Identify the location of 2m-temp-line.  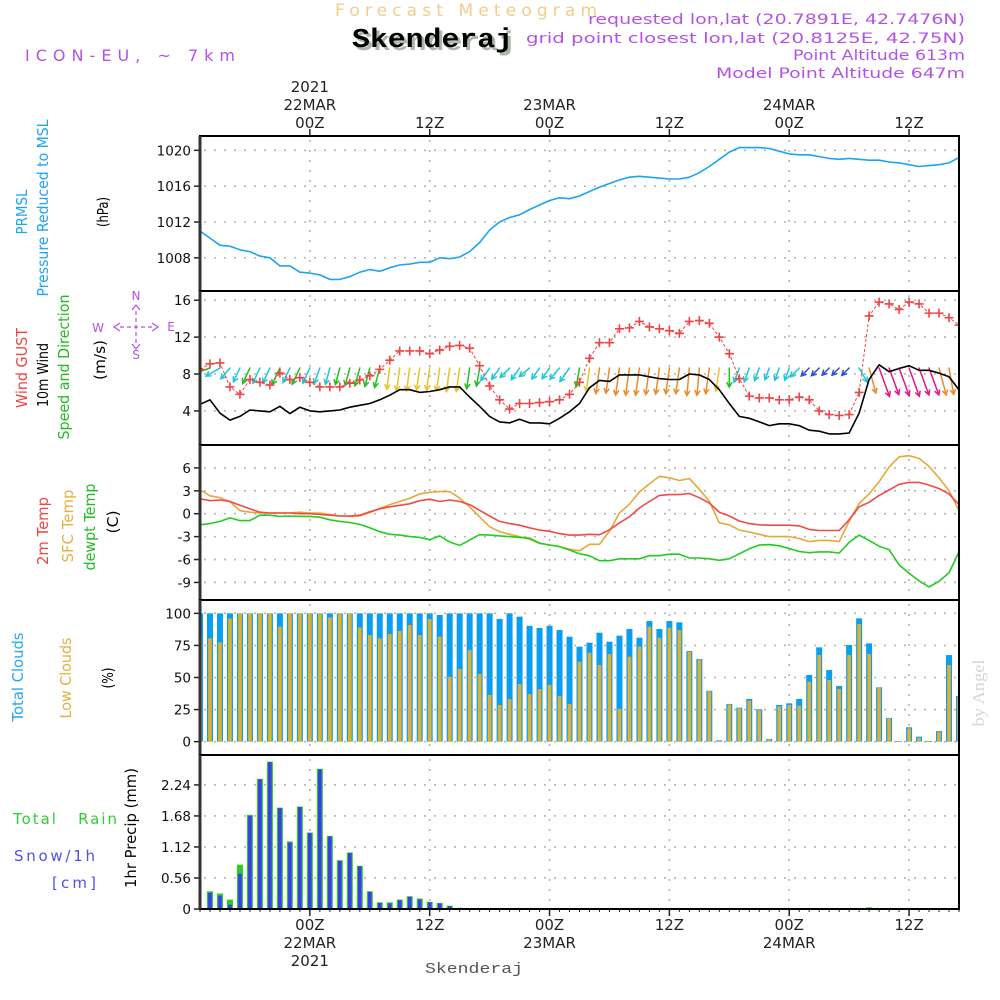
(579, 508).